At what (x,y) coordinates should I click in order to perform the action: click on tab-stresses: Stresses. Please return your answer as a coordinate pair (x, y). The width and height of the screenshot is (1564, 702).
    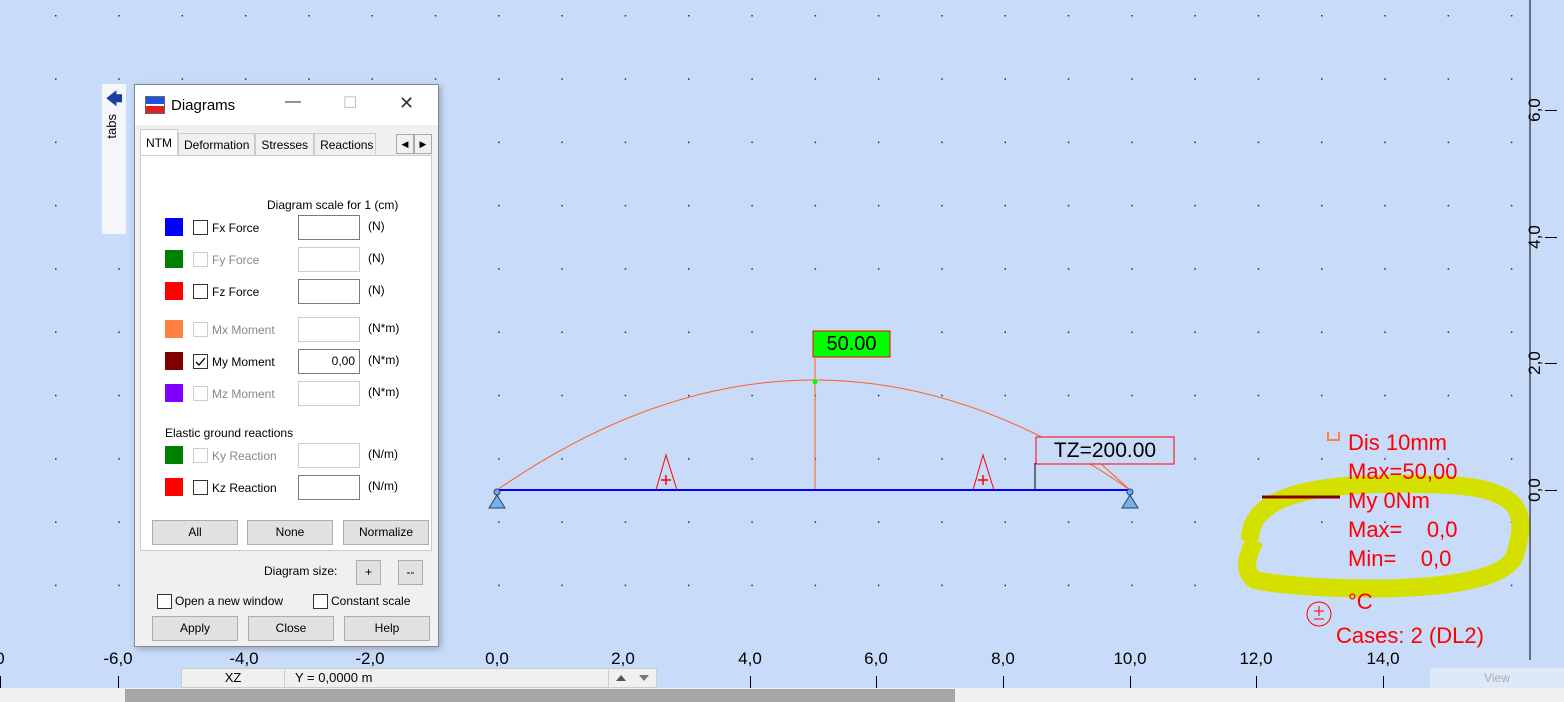
    Looking at the image, I should click on (285, 144).